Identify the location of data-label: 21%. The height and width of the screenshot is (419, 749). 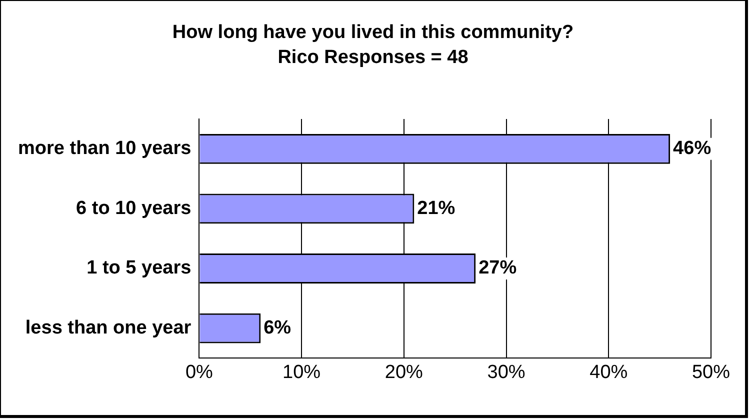
(436, 208).